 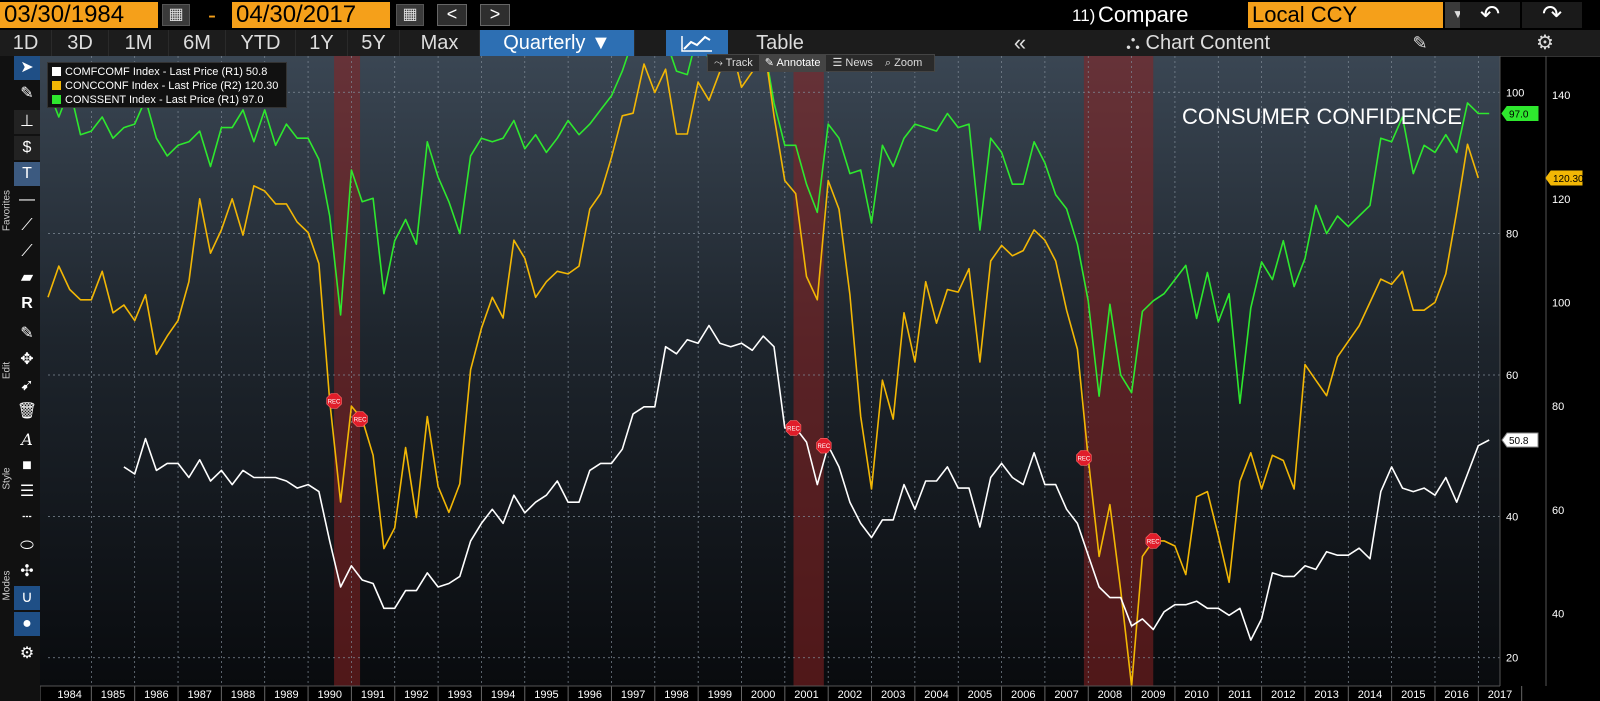 I want to click on line-style-icon: ┄, so click(x=27, y=517).